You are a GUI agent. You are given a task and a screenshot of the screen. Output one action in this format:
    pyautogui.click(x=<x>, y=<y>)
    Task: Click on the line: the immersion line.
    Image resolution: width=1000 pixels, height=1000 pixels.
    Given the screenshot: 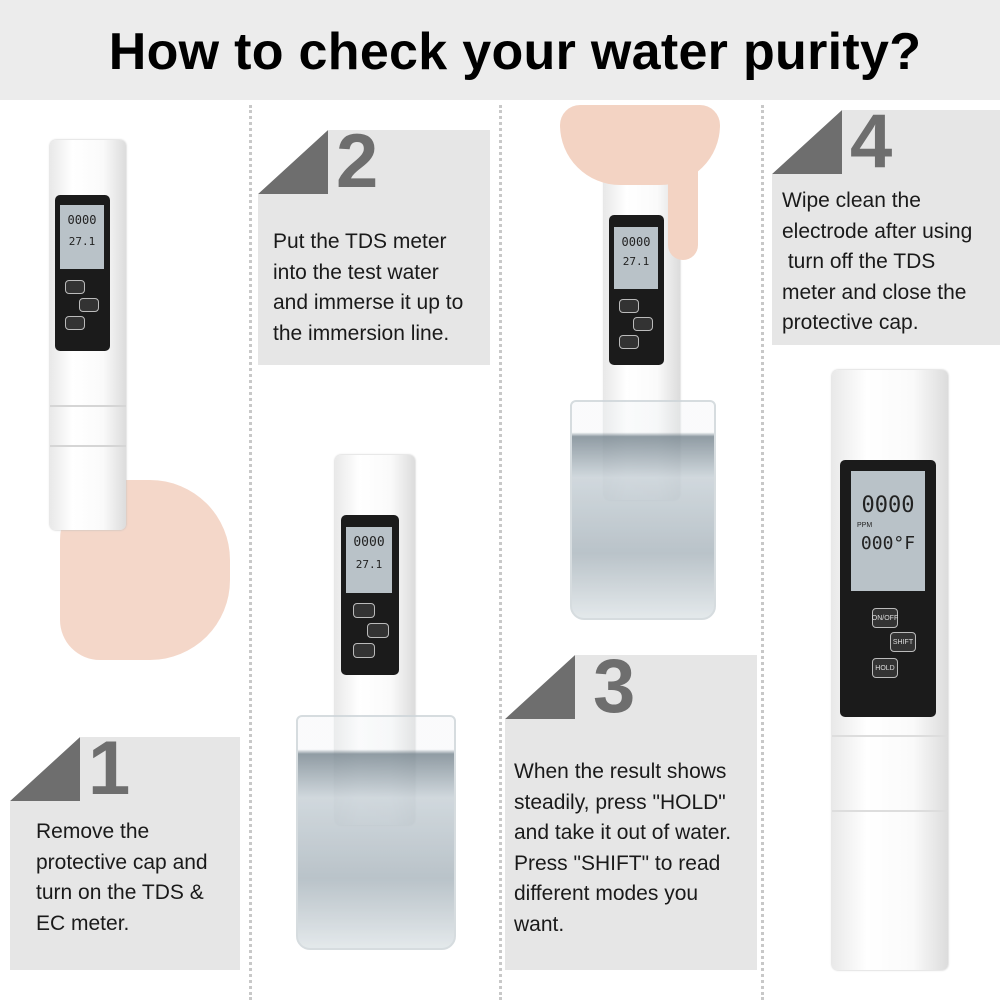 What is the action you would take?
    pyautogui.click(x=361, y=333)
    